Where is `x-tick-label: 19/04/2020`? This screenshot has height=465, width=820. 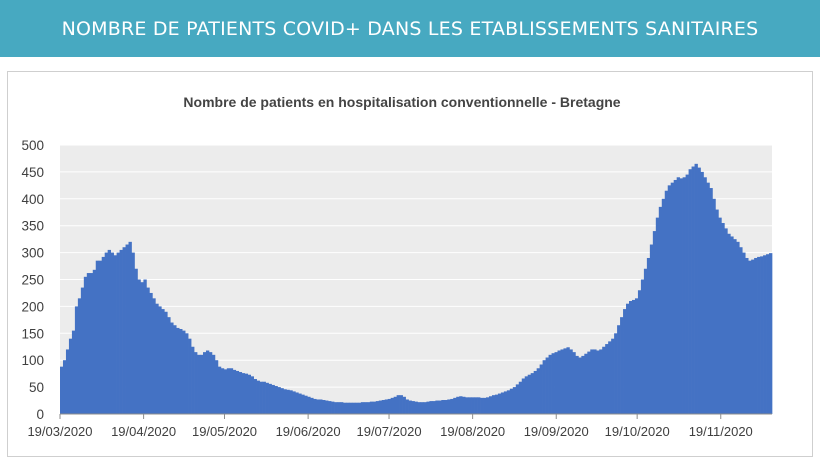
x-tick-label: 19/04/2020 is located at coordinates (143, 431).